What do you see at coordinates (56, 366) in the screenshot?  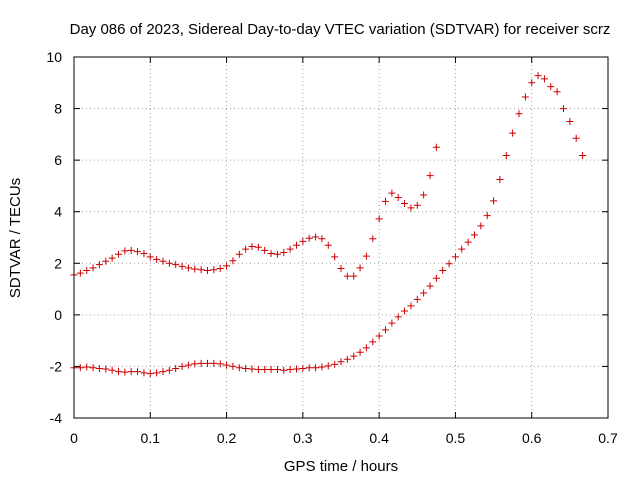 I see `y-tick-label: -2` at bounding box center [56, 366].